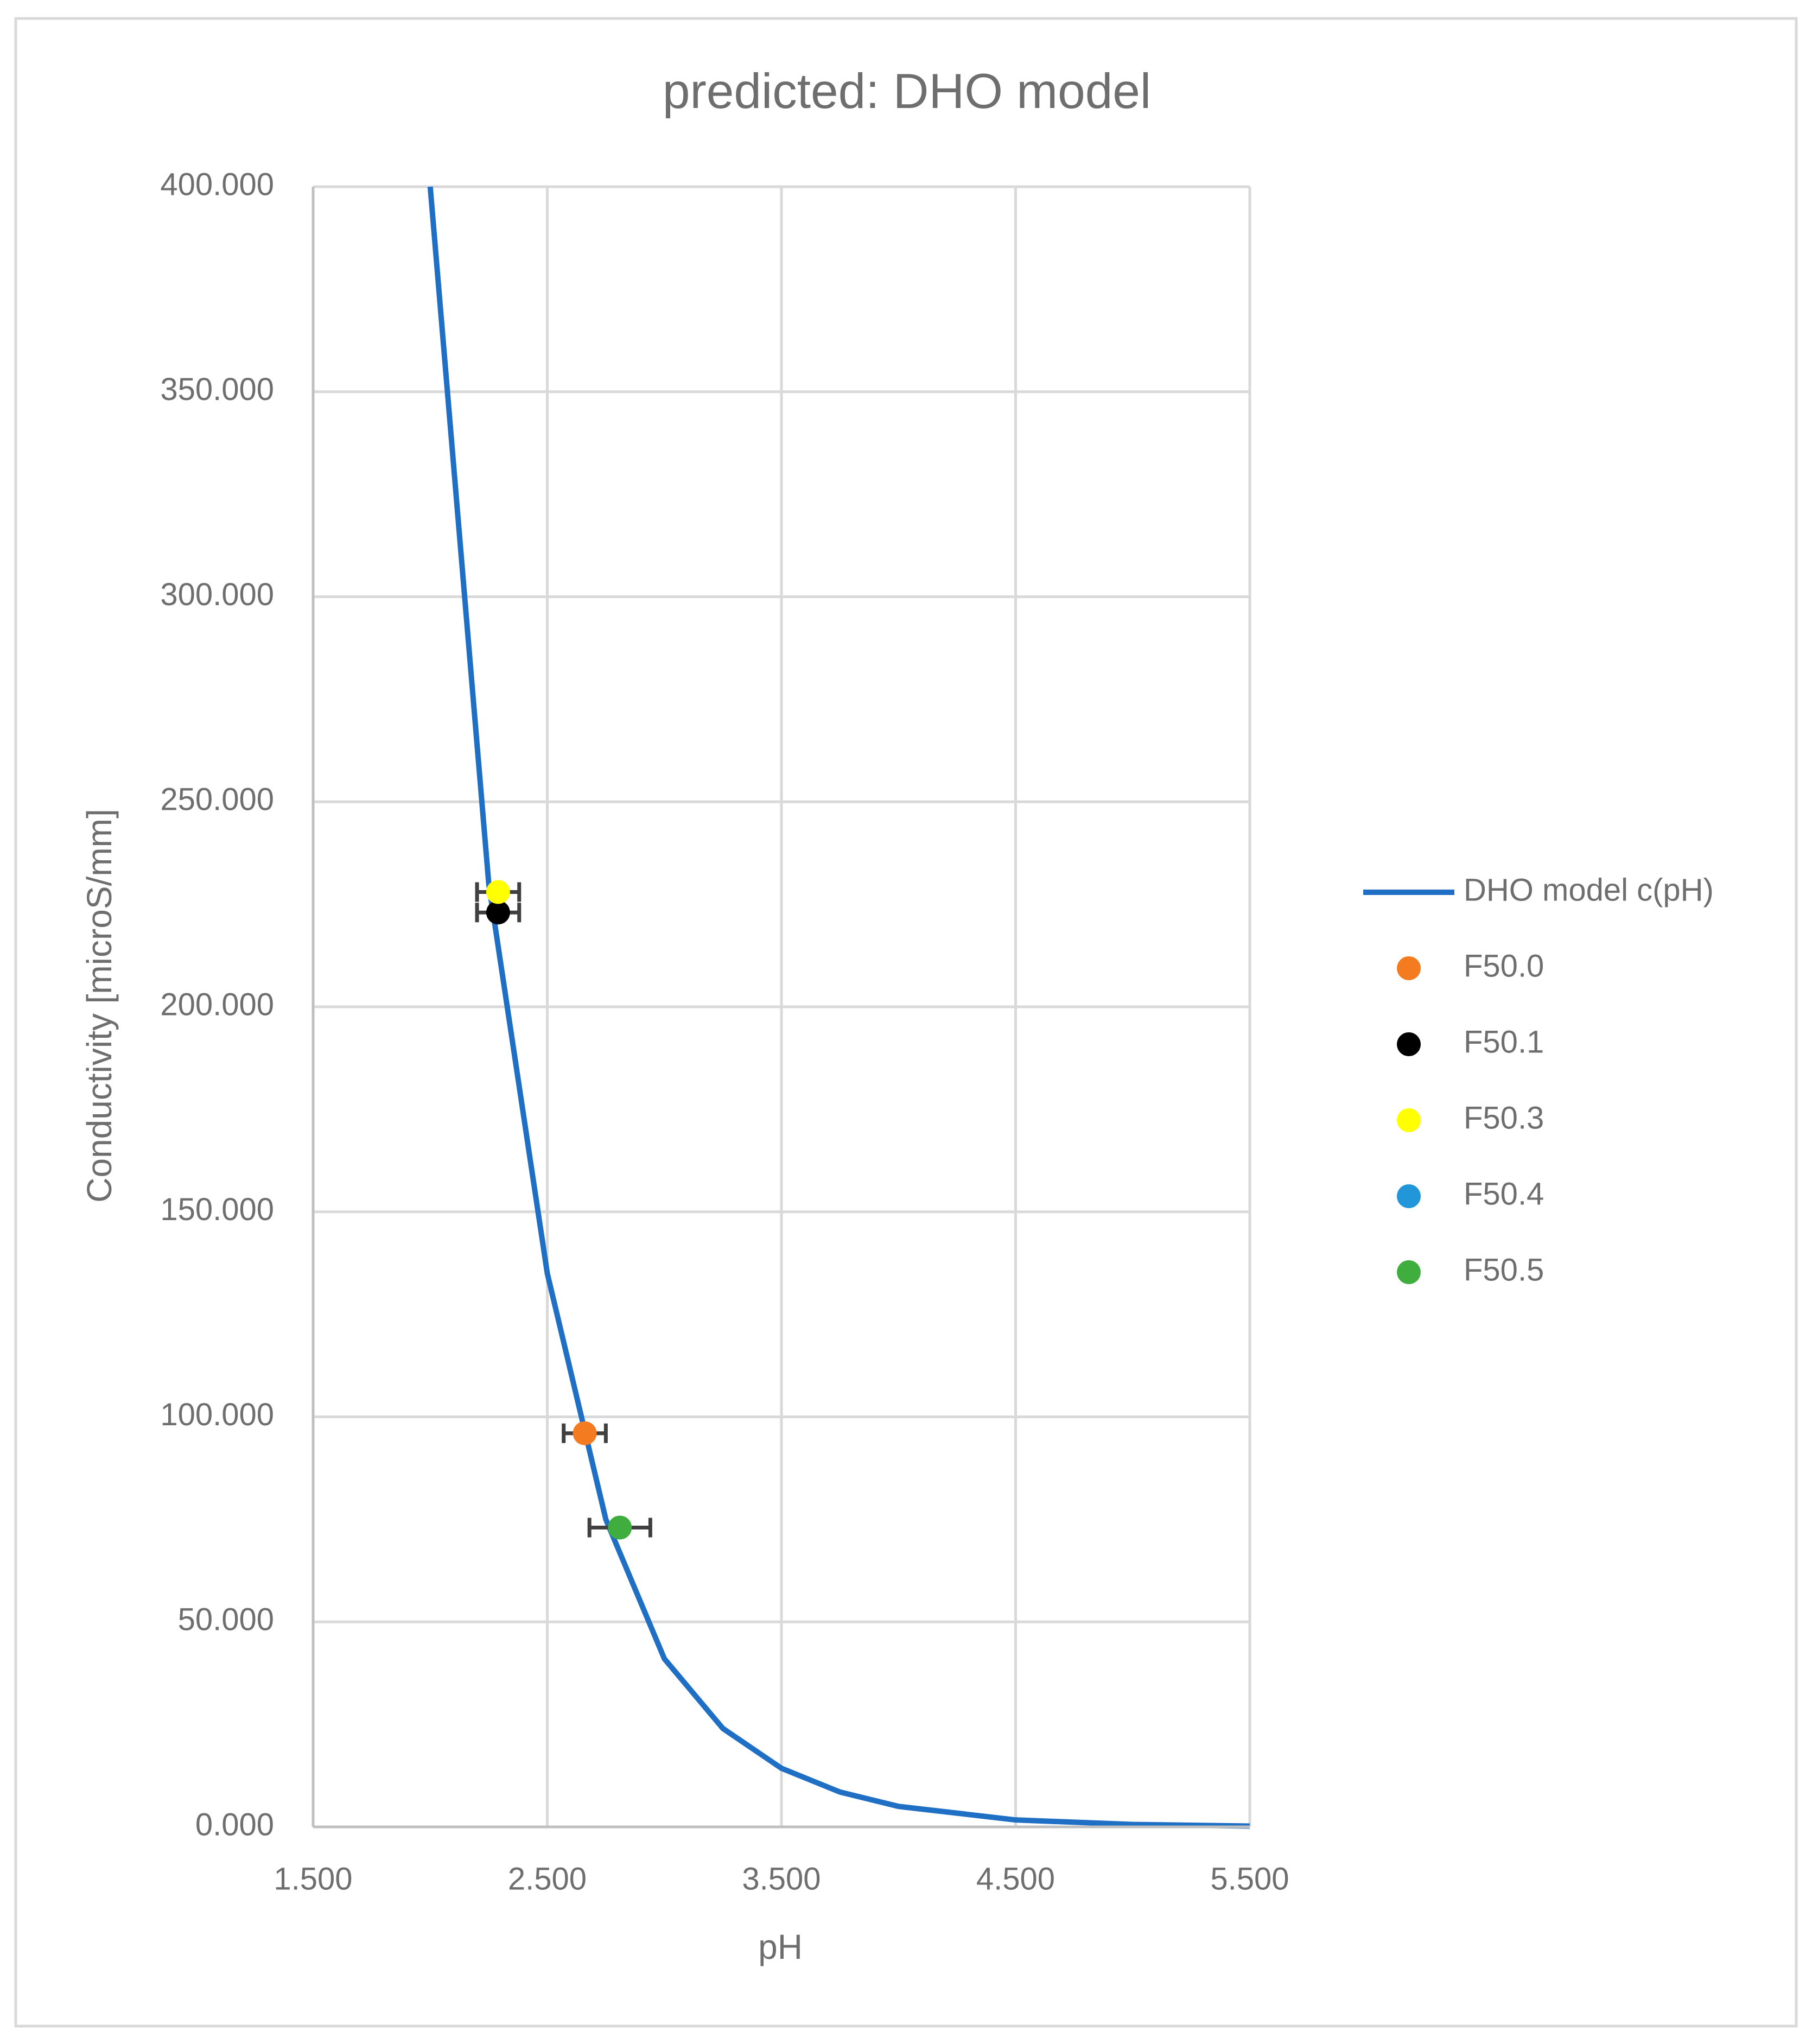 Image resolution: width=1812 pixels, height=2044 pixels. What do you see at coordinates (99, 1005) in the screenshot?
I see `y-axis-title: Conductivity [microS/mm]` at bounding box center [99, 1005].